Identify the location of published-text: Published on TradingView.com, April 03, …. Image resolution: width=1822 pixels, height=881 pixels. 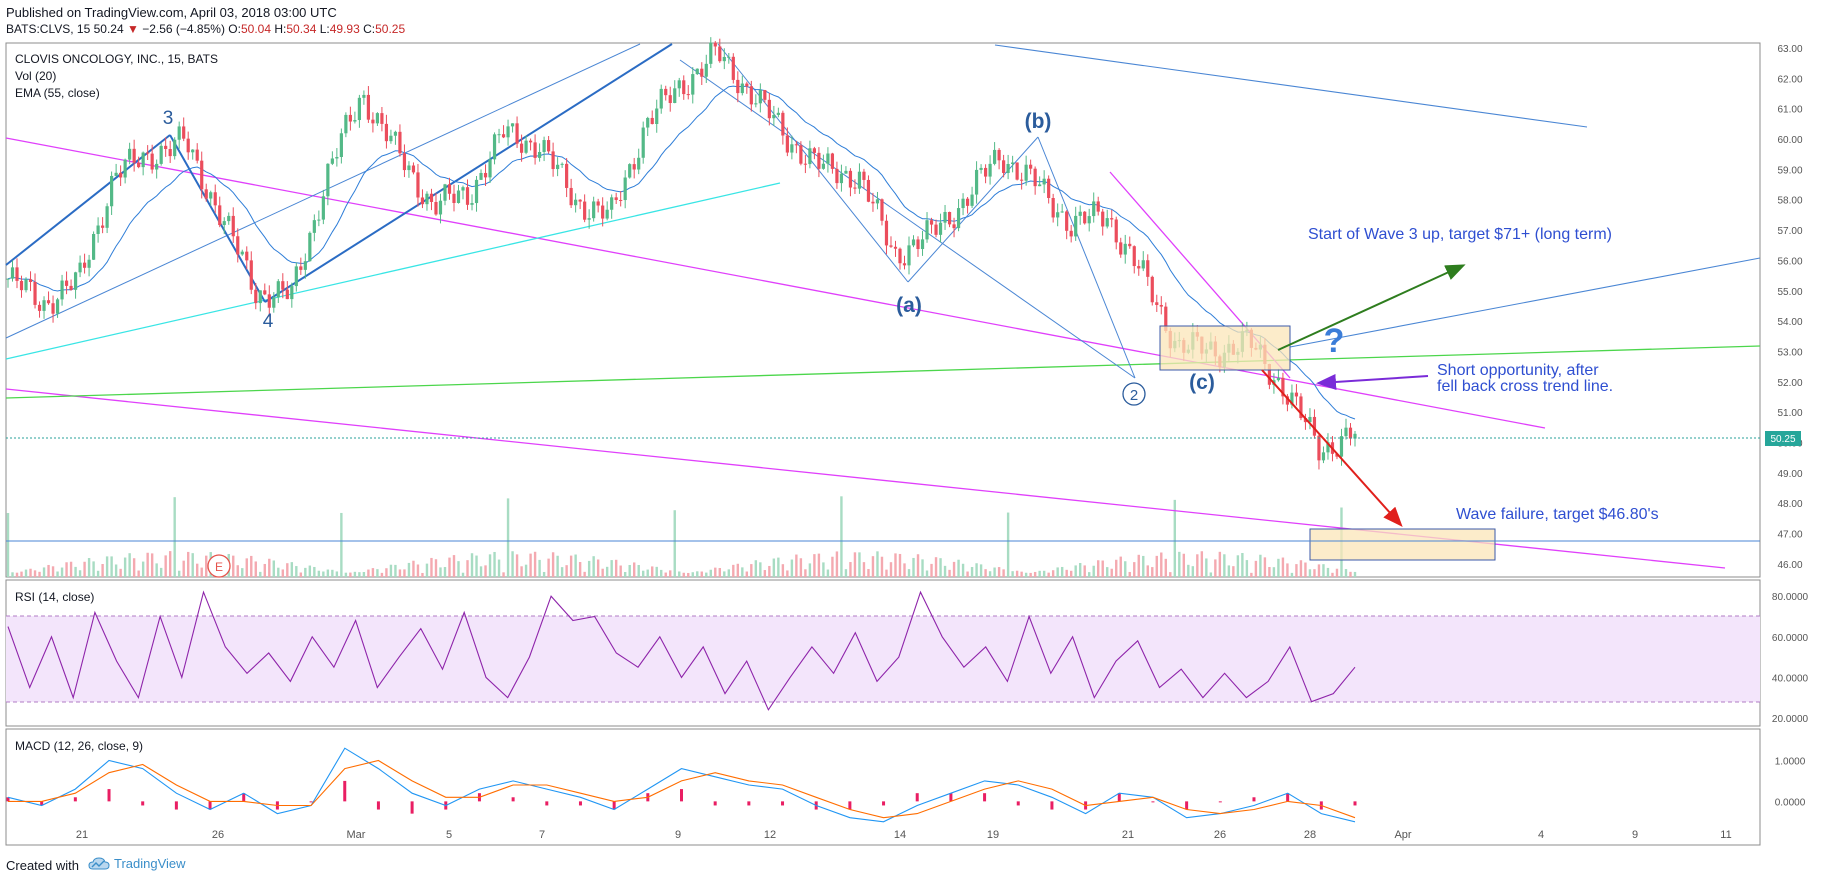
(171, 12).